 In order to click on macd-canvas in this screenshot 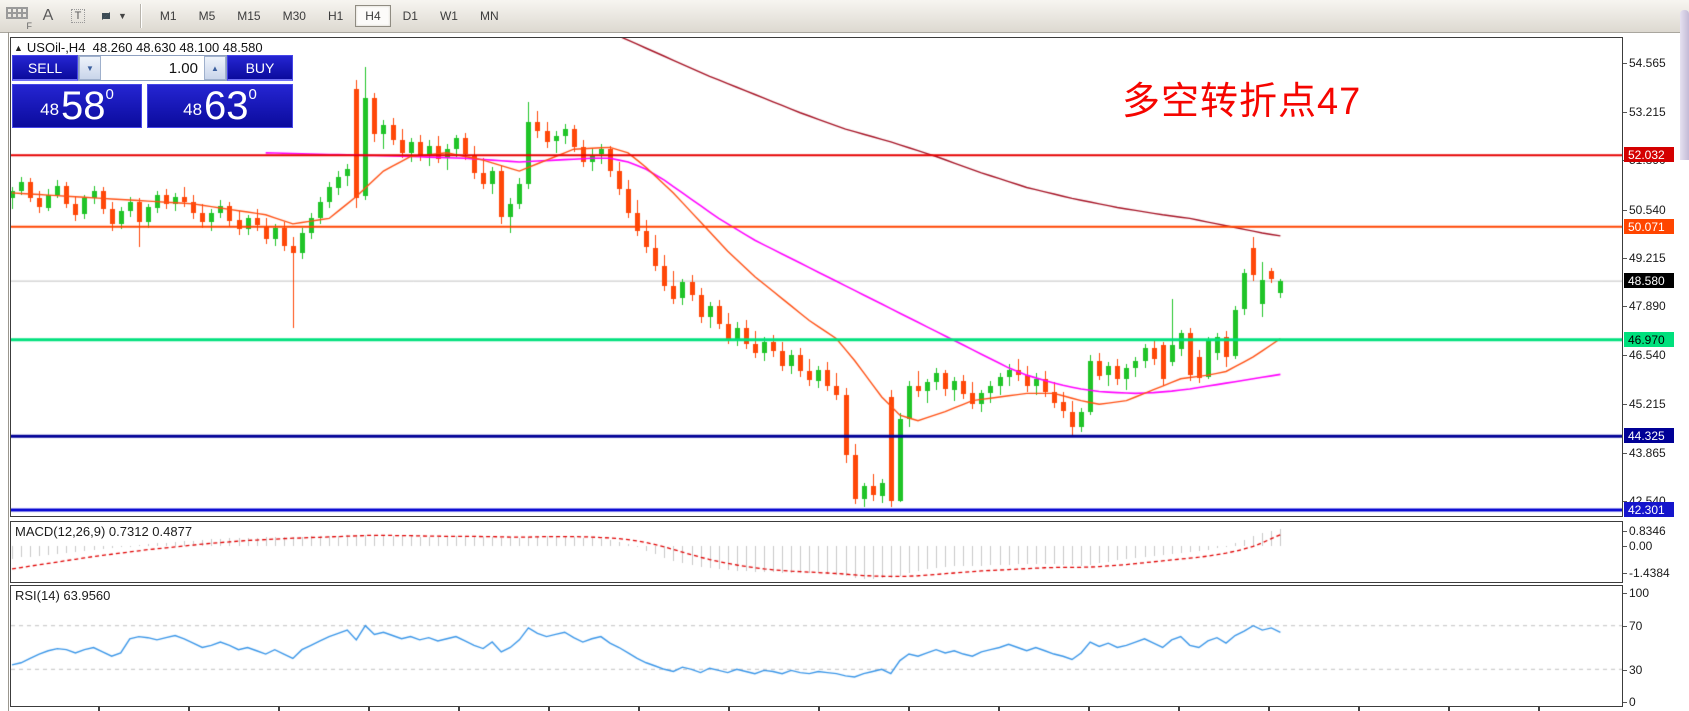, I will do `click(816, 552)`.